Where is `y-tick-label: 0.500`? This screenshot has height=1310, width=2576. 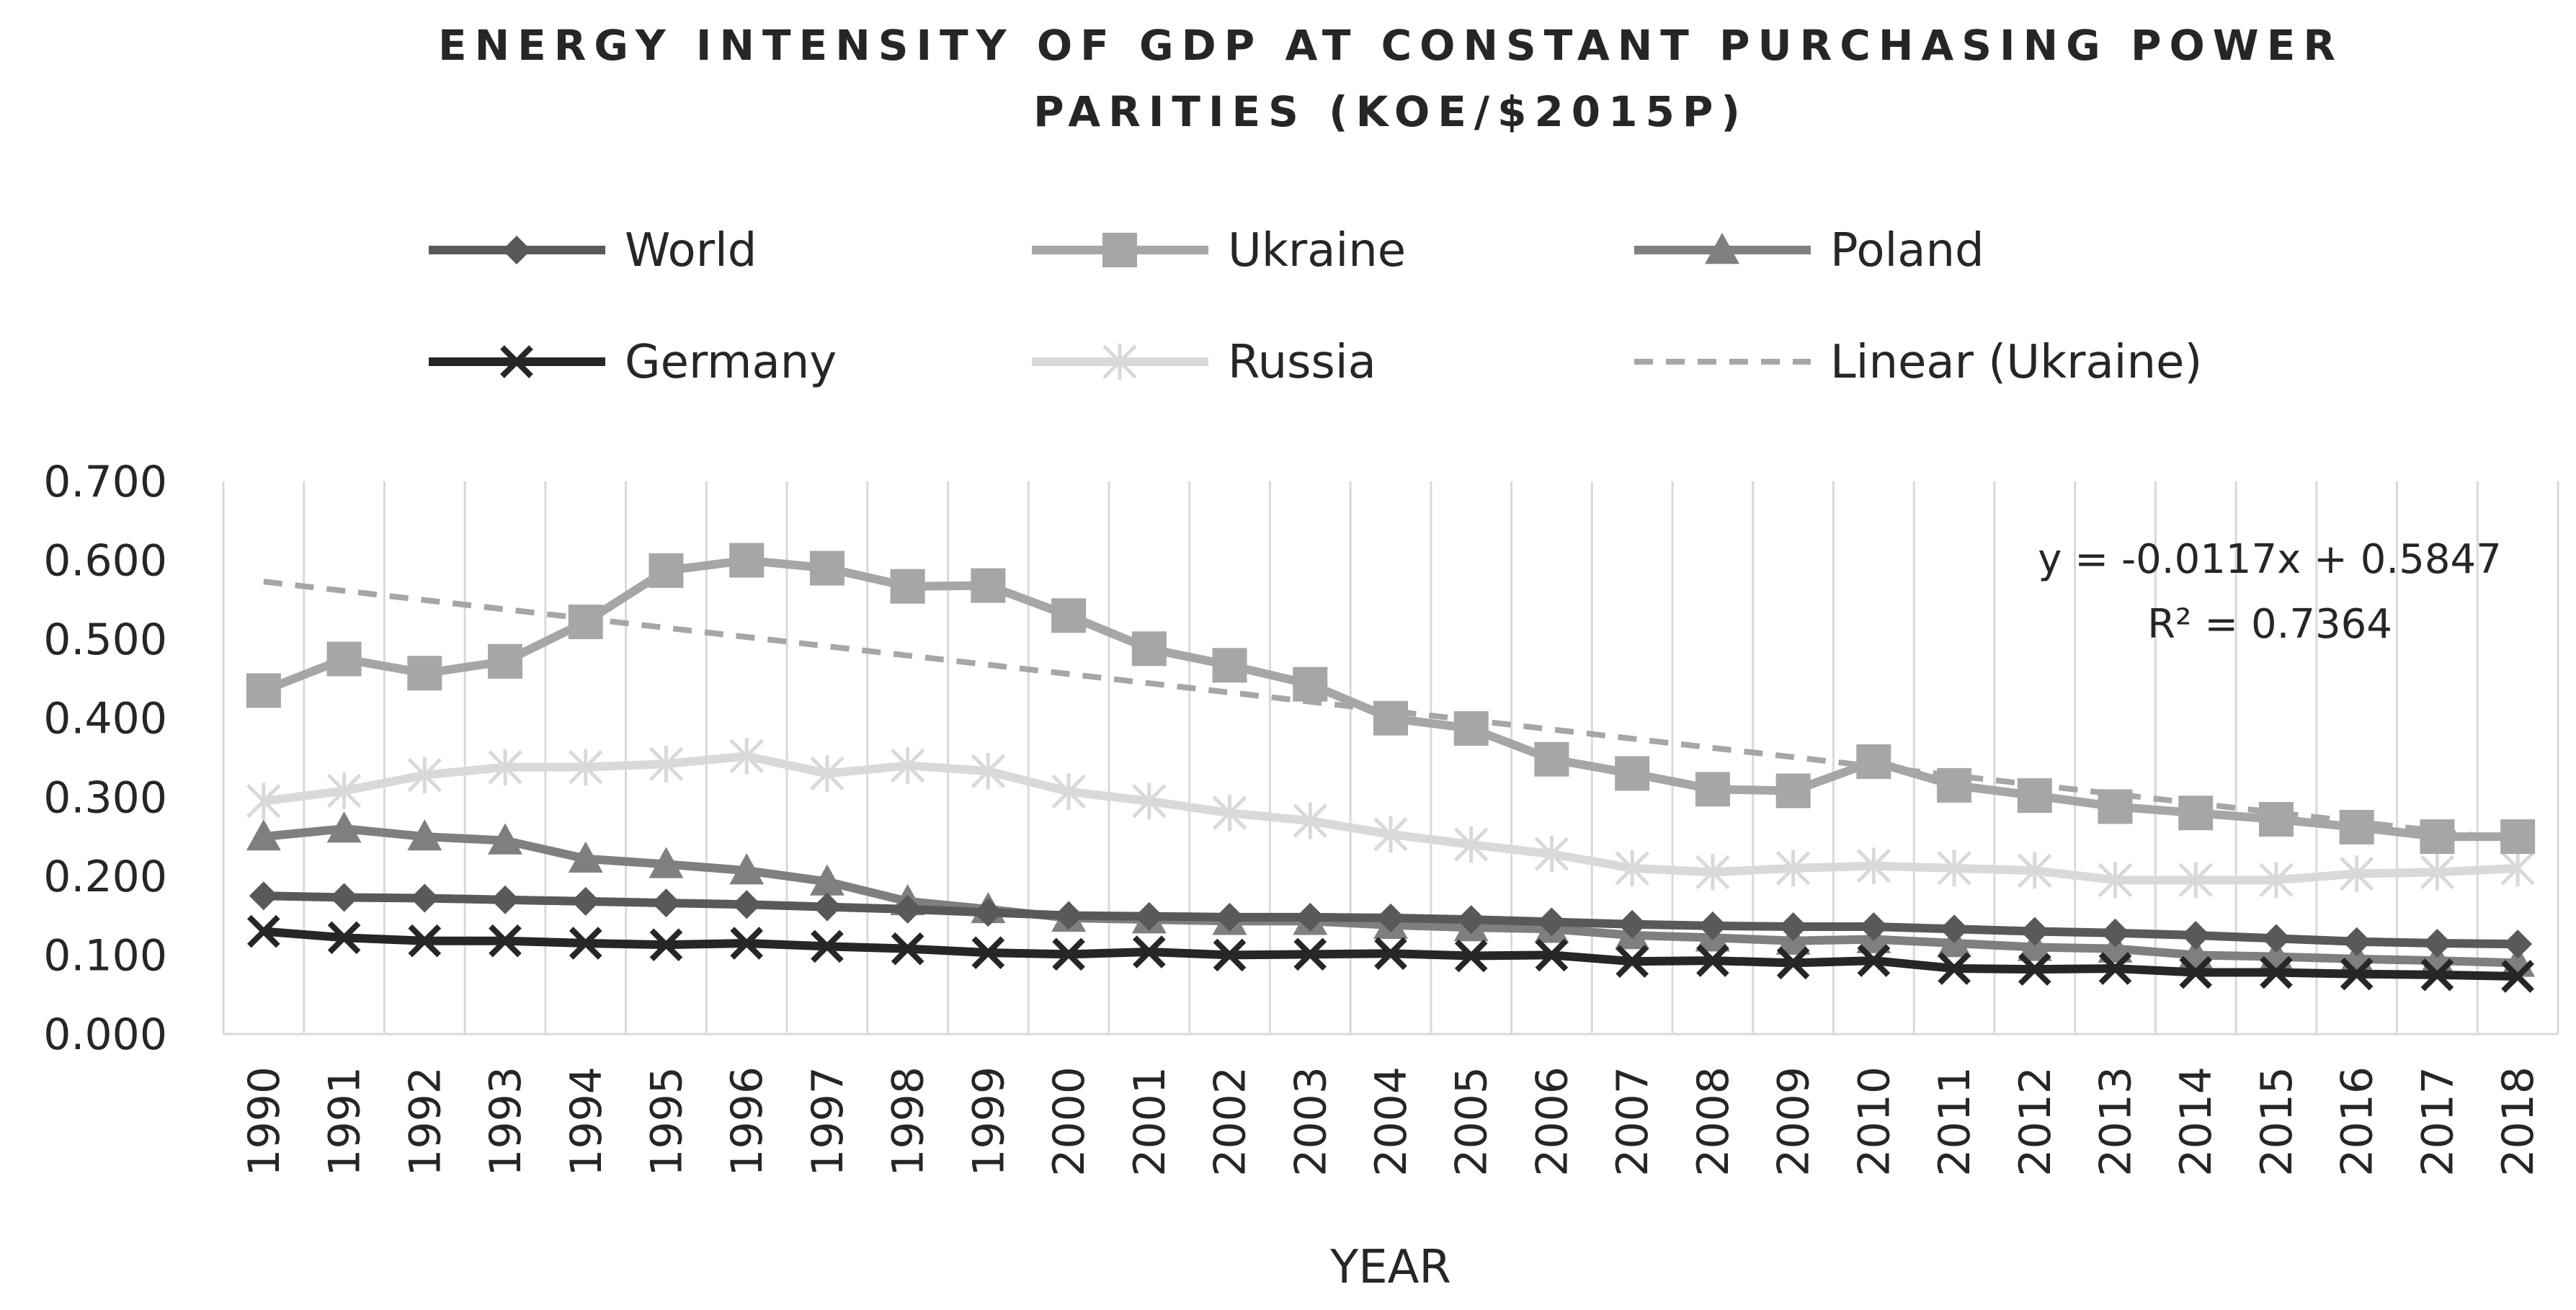
y-tick-label: 0.500 is located at coordinates (105, 640).